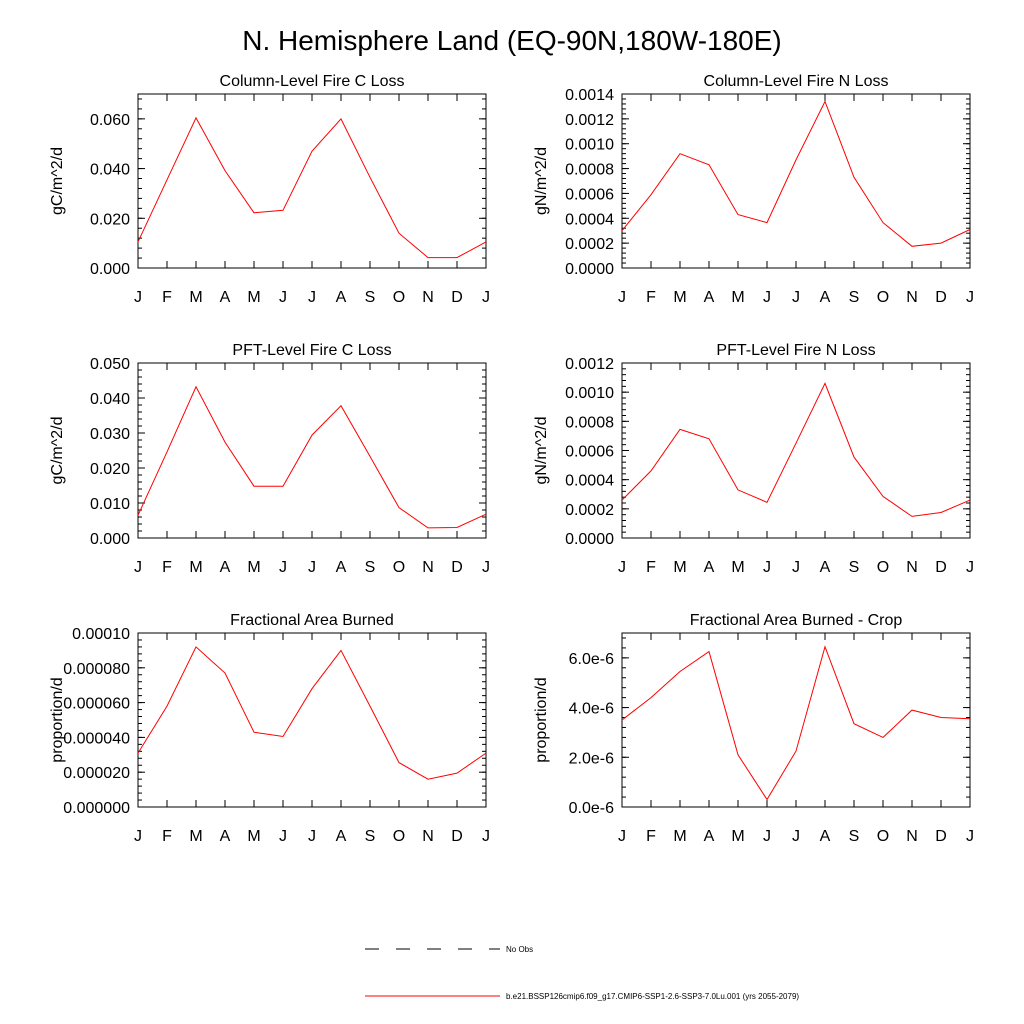  Describe the element at coordinates (589, 269) in the screenshot. I see `y-tick-label: 0.0000` at that location.